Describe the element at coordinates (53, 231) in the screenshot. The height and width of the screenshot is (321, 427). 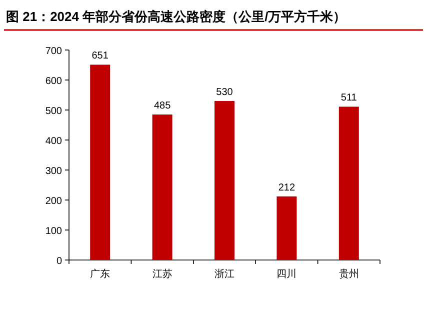
I see `y-tick-label: 100` at that location.